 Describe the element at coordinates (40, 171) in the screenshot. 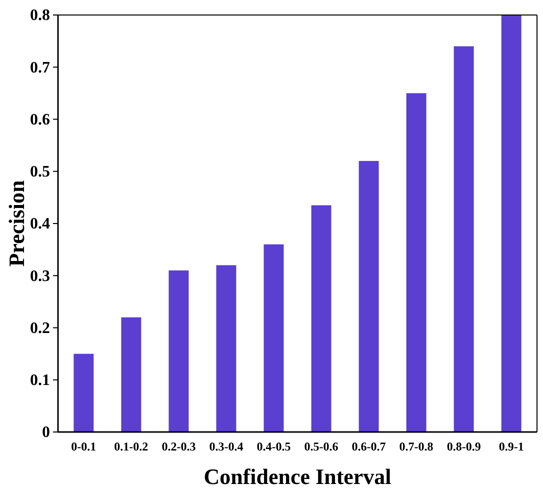

I see `y-tick-label: 0.5` at that location.